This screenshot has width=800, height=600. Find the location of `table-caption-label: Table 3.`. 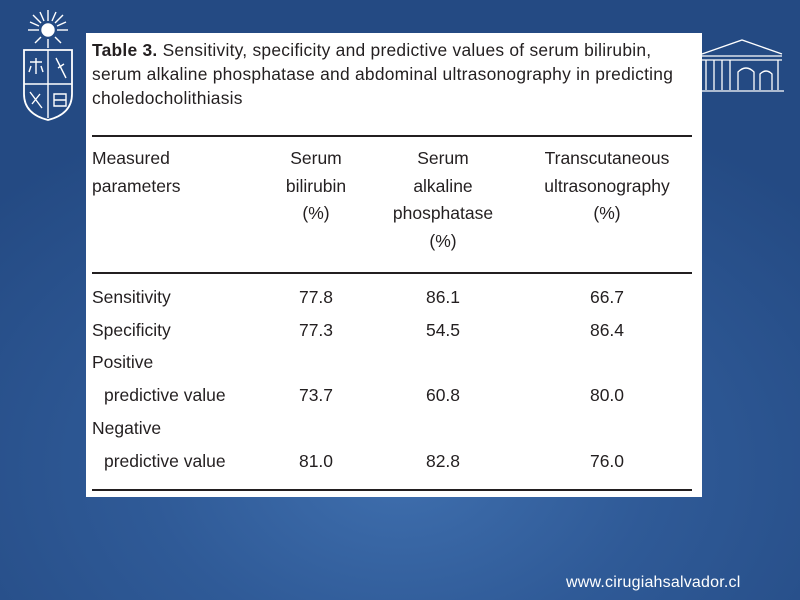

table-caption-label: Table 3. is located at coordinates (125, 50).